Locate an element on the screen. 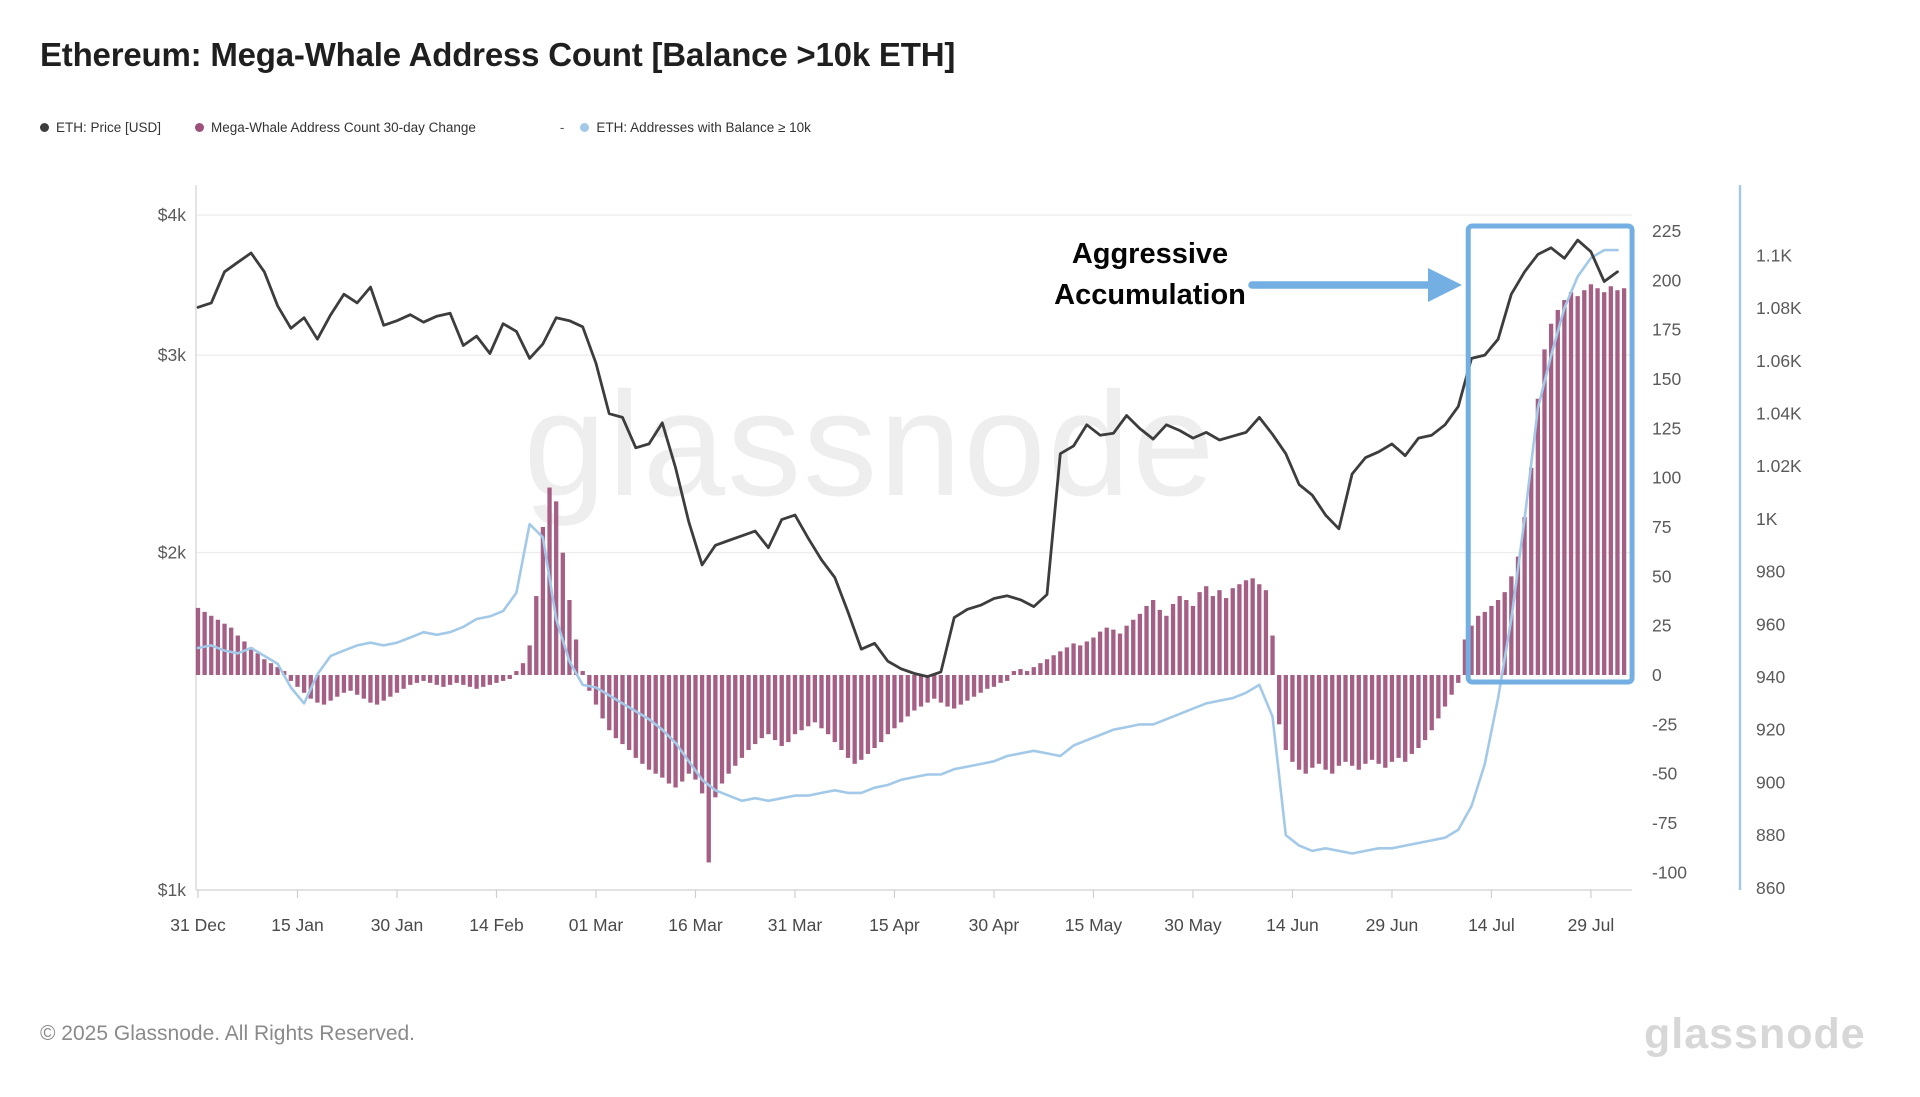 The image size is (1920, 1097). svg-text: 1.04K is located at coordinates (1779, 414).